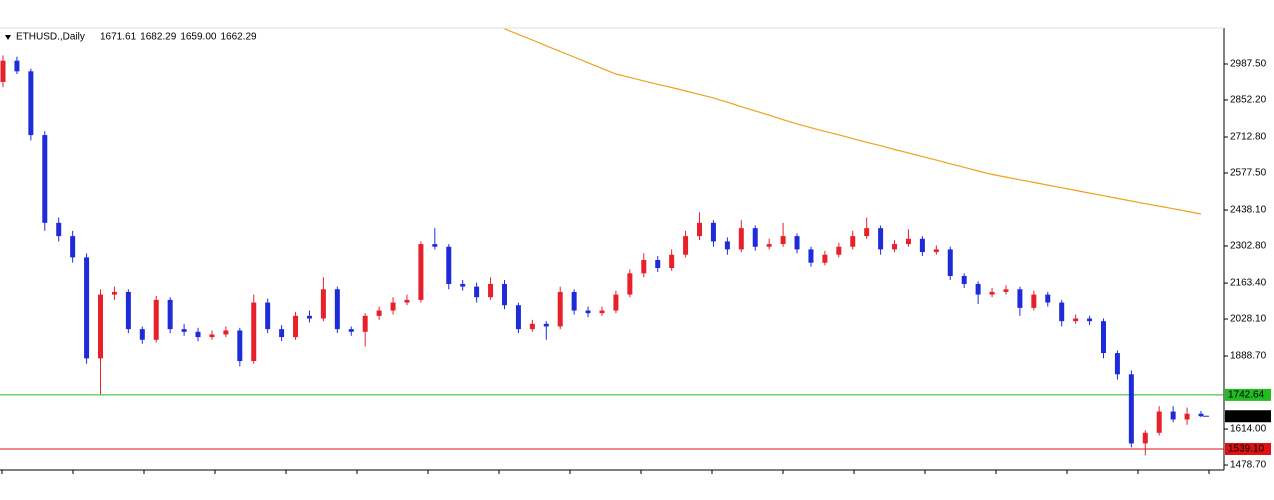 The height and width of the screenshot is (500, 1274). What do you see at coordinates (1248, 356) in the screenshot?
I see `y-tick-label: 1888.70` at bounding box center [1248, 356].